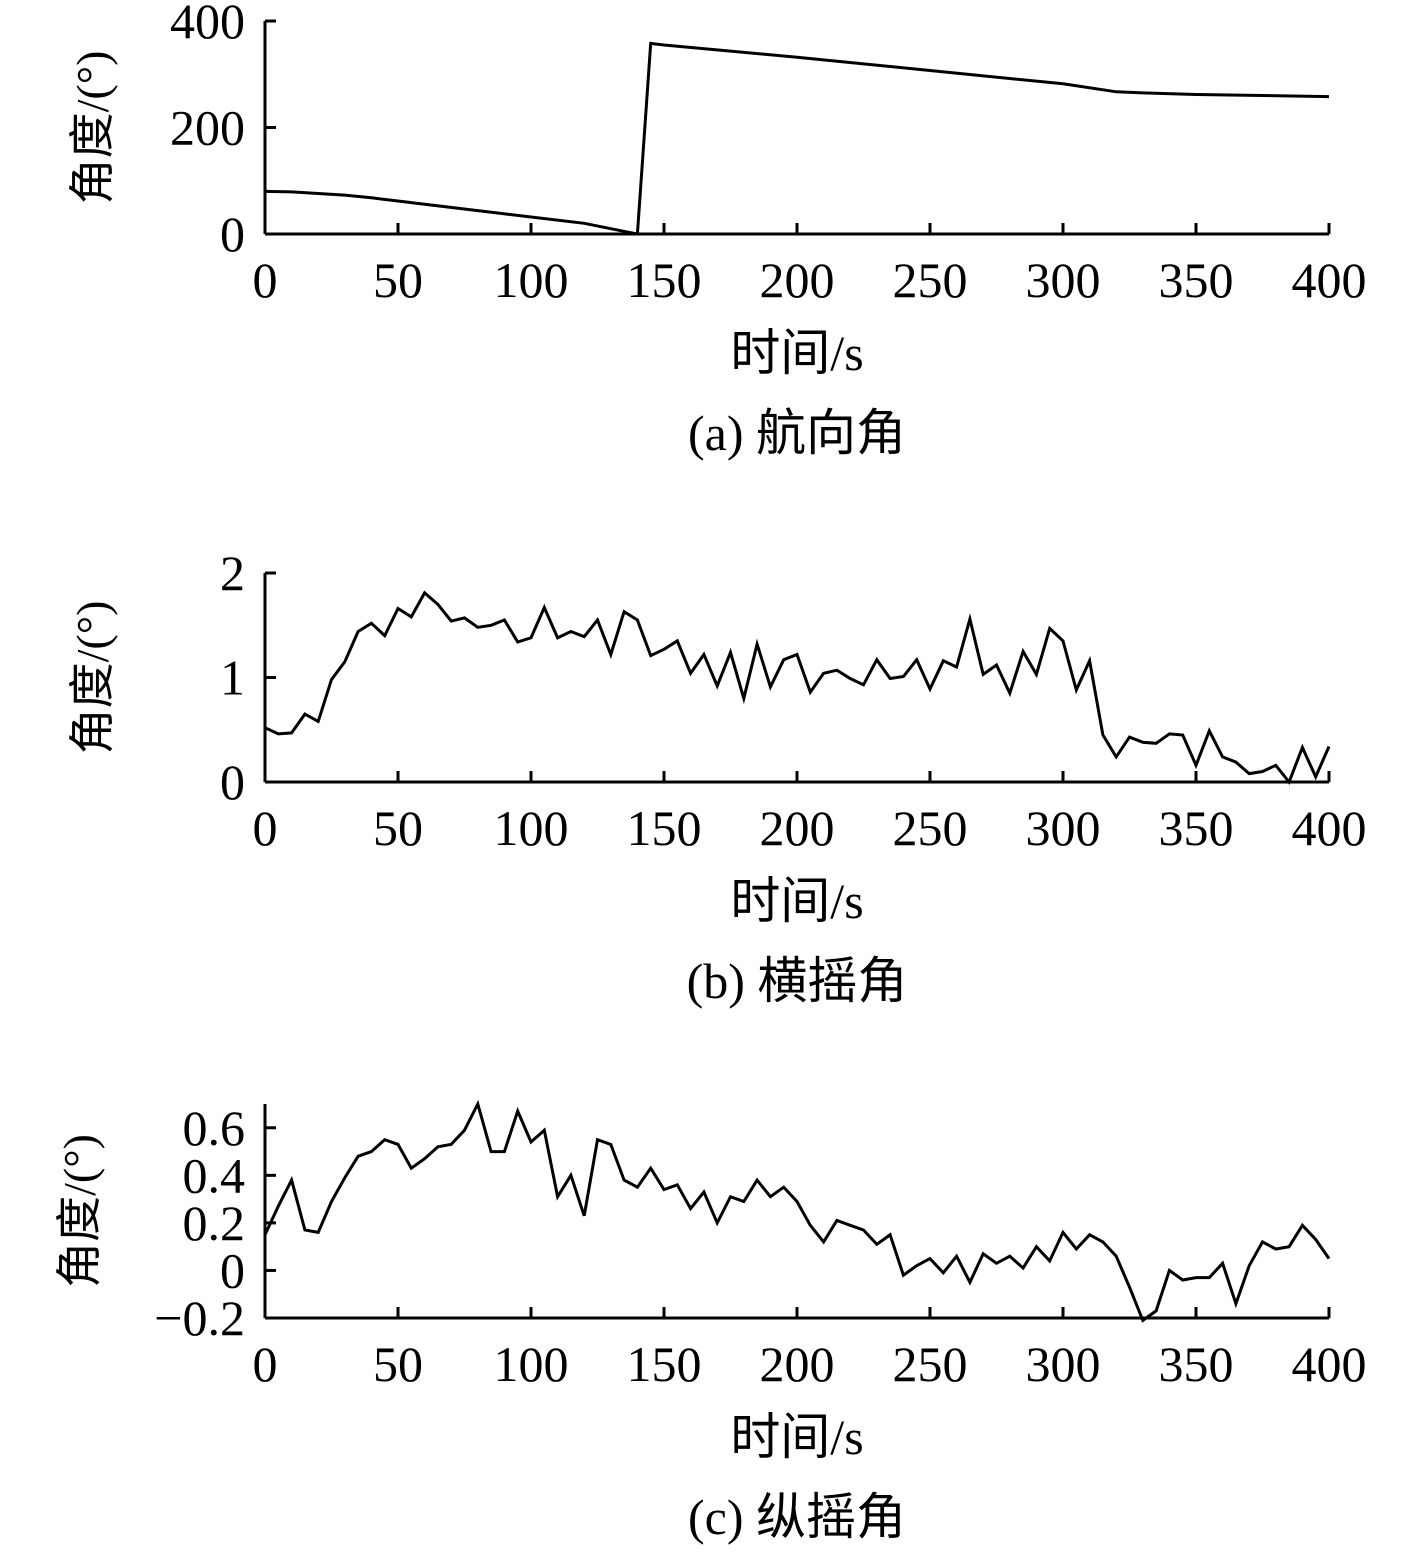 The image size is (1417, 1552). Describe the element at coordinates (214, 1128) in the screenshot. I see `y-tick-label: 0.6` at that location.